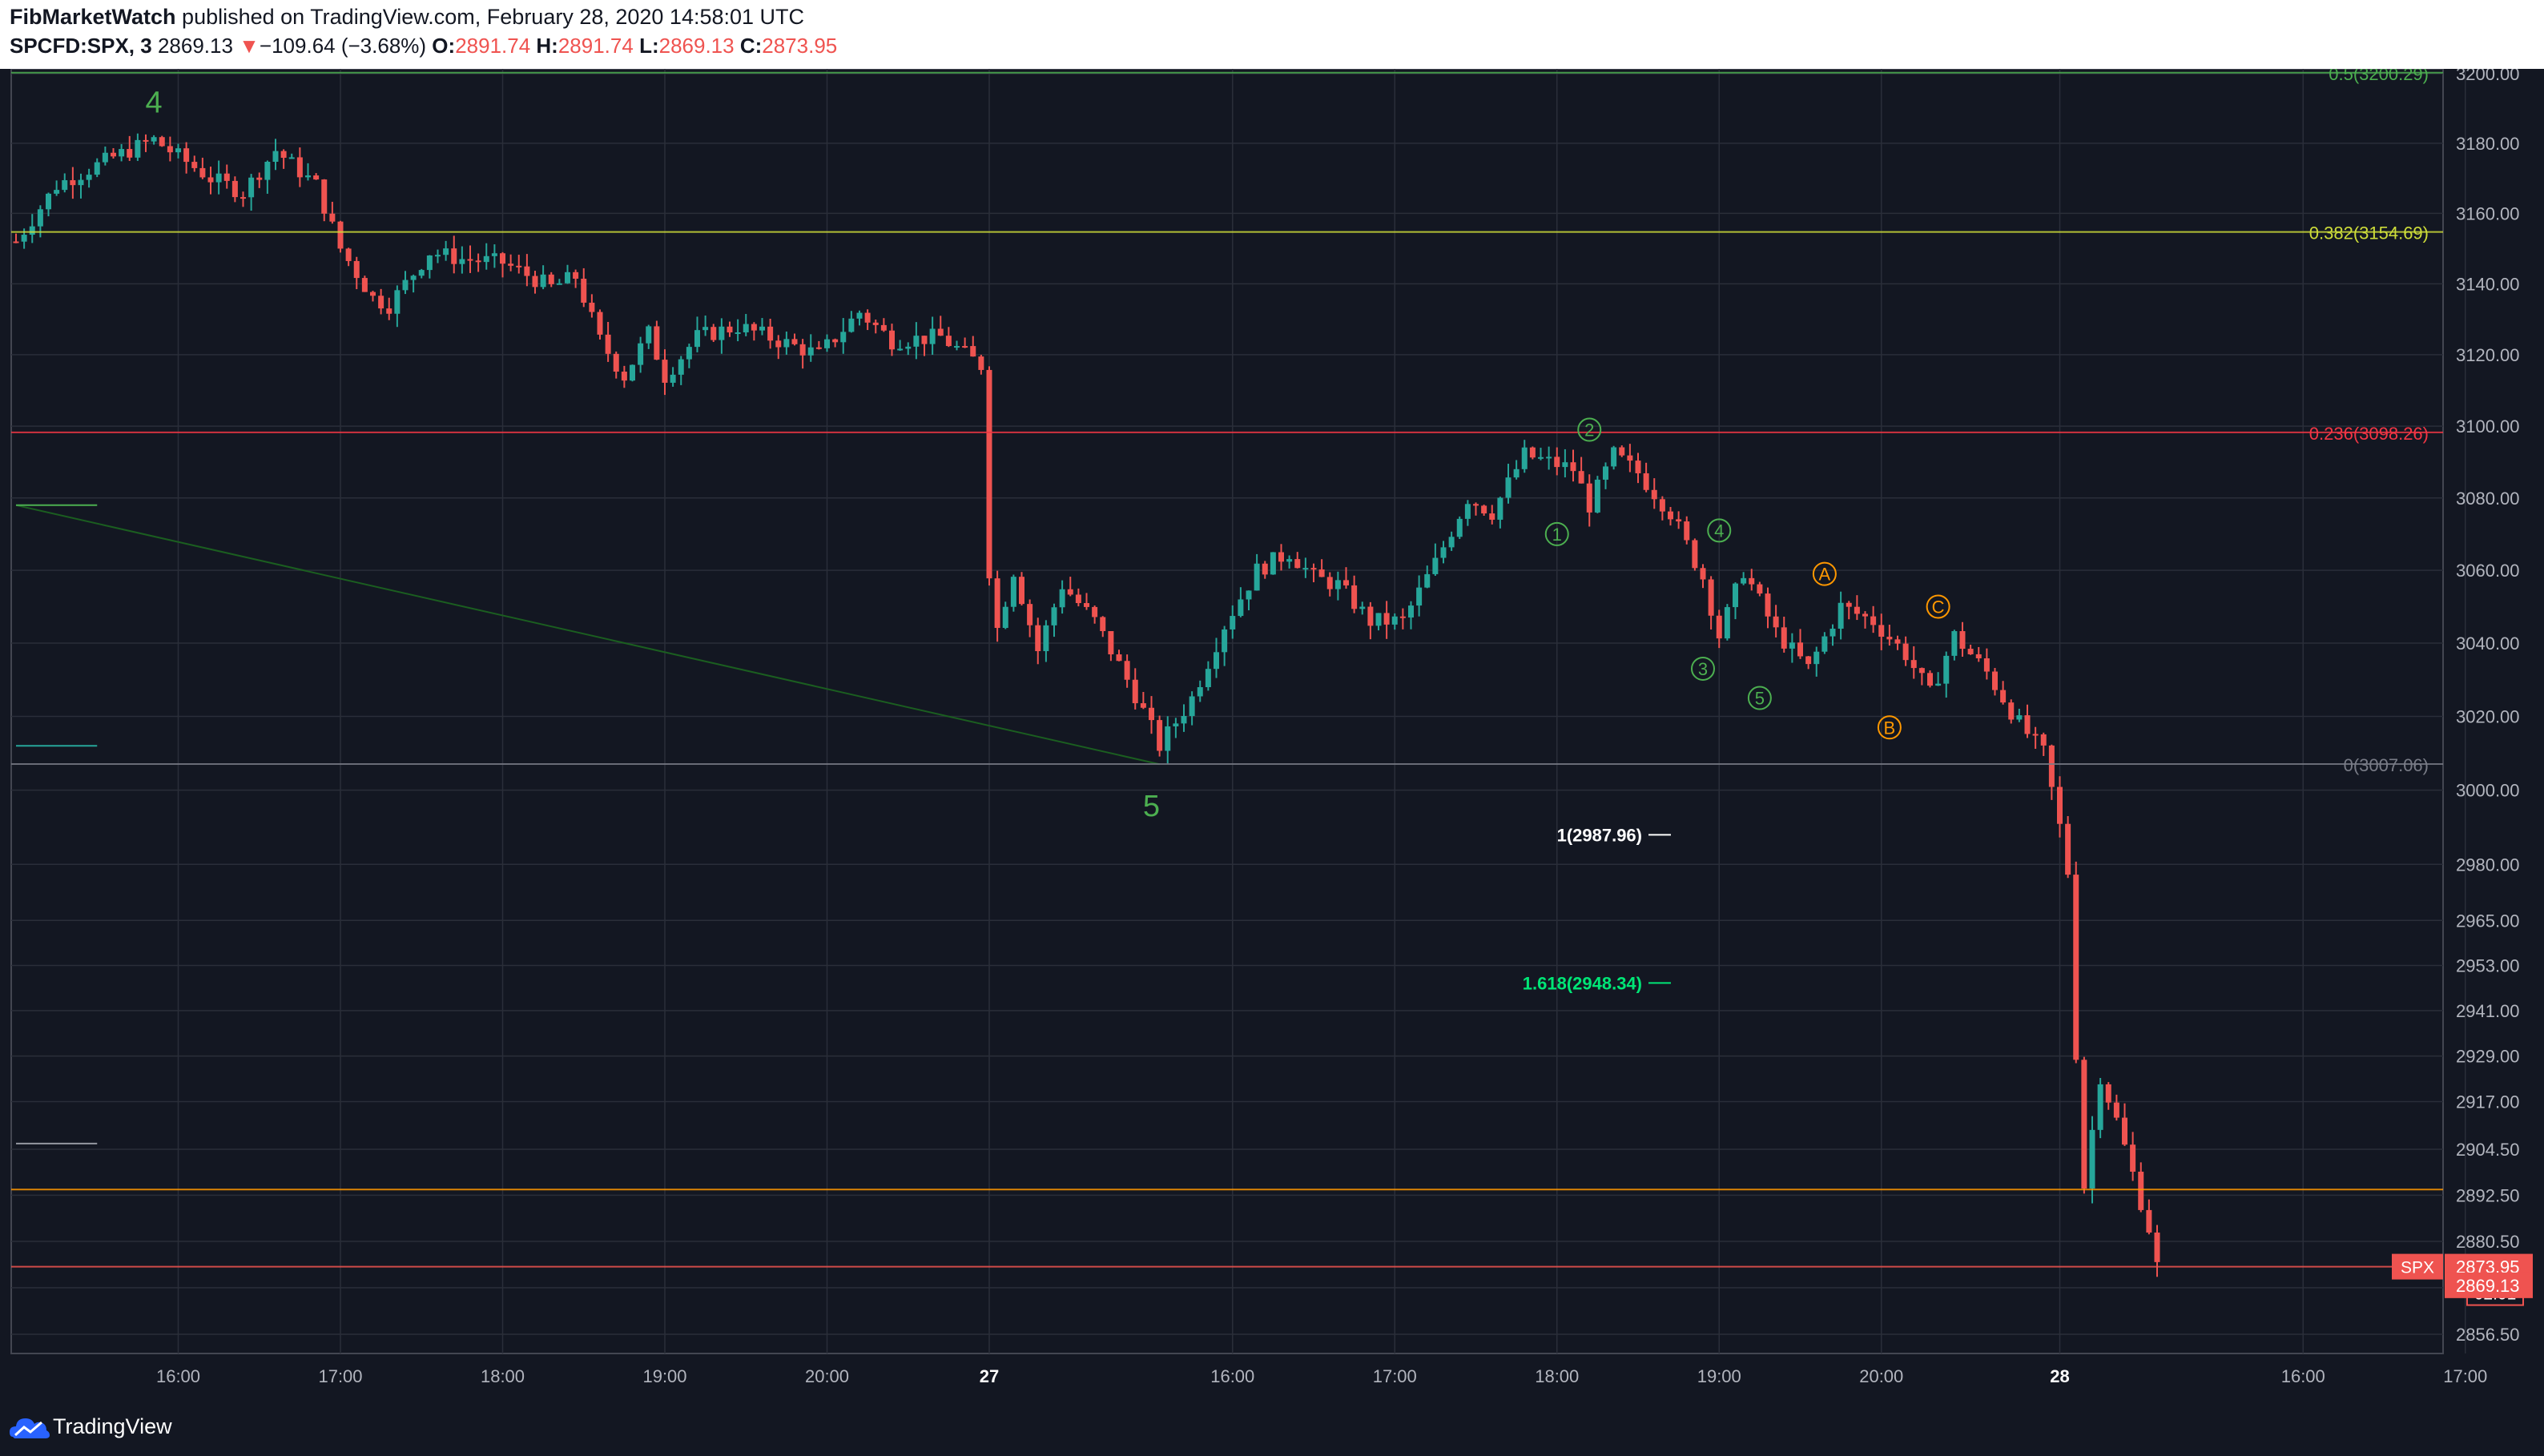  Describe the element at coordinates (2488, 1011) in the screenshot. I see `y-tick-label: 2941.00` at that location.